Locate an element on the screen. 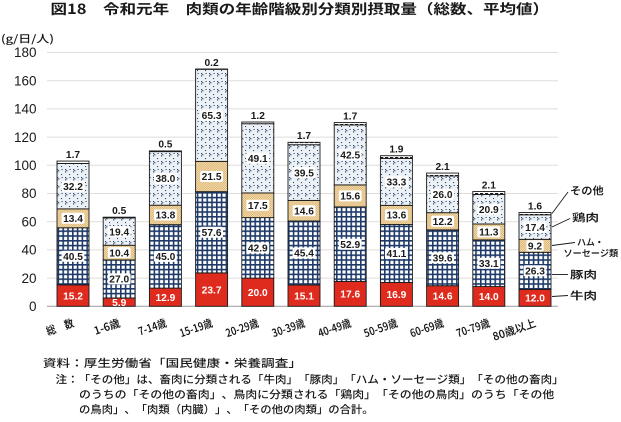 This screenshot has height=422, width=621. svg-text: 45.0 is located at coordinates (165, 257).